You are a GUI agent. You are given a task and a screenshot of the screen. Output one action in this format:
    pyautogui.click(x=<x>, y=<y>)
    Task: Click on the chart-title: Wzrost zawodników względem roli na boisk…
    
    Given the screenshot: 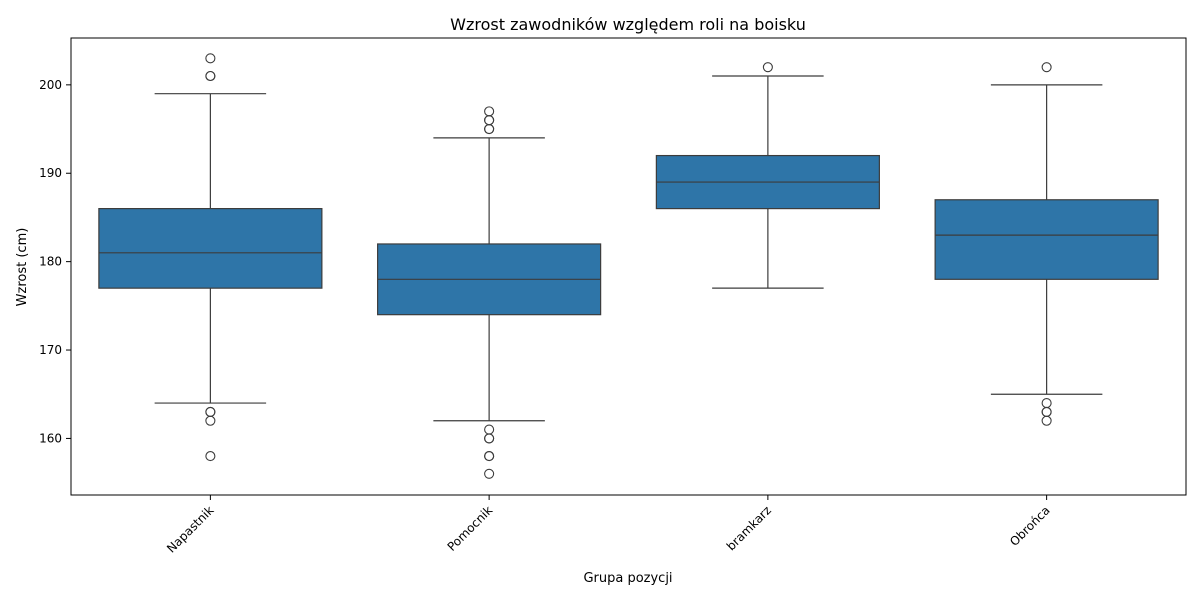 What is the action you would take?
    pyautogui.click(x=628, y=24)
    